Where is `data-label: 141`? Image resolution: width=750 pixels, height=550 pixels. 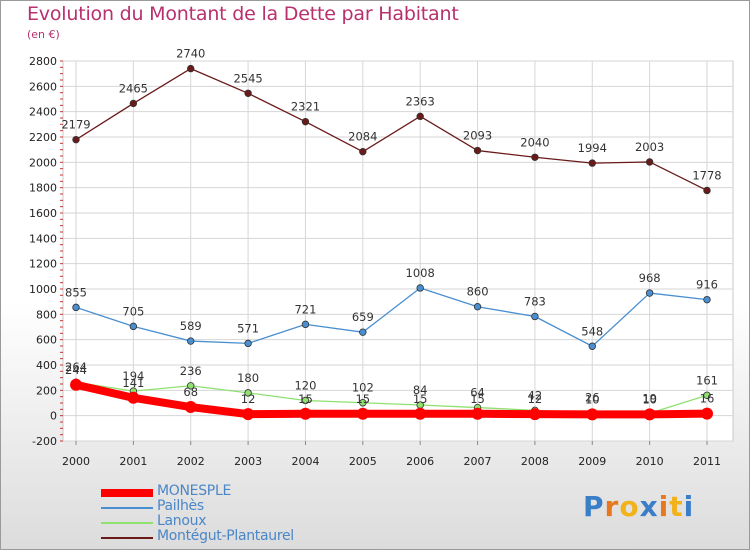
data-label: 141 is located at coordinates (133, 383).